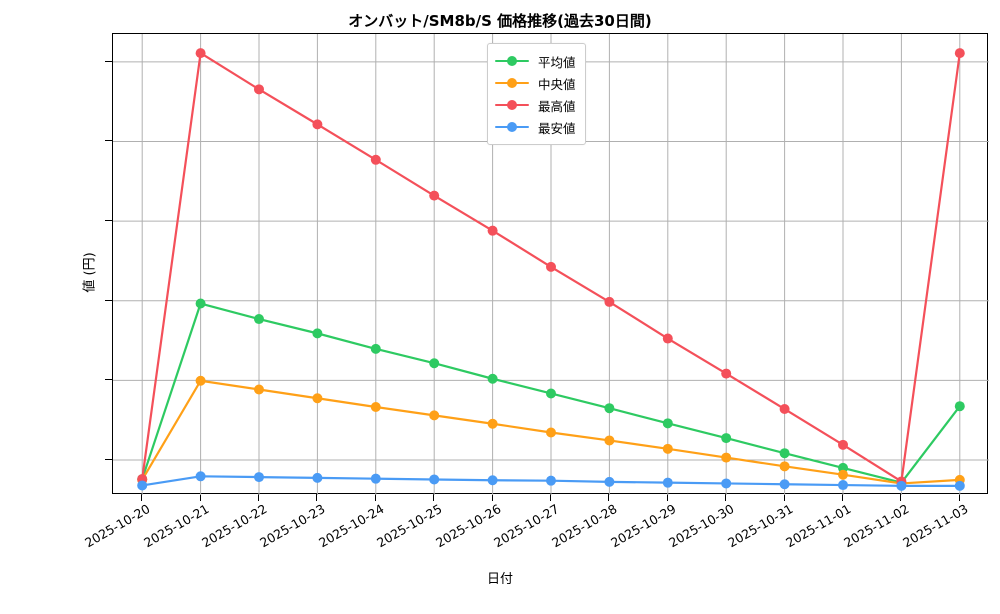 The image size is (1000, 614). I want to click on legend-item: 最高値, so click(535, 105).